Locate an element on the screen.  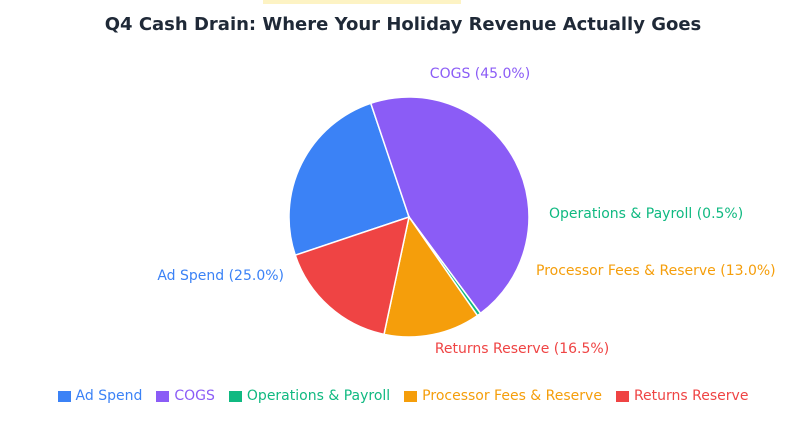
legend-label: Operations & Payroll is located at coordinates (318, 396).